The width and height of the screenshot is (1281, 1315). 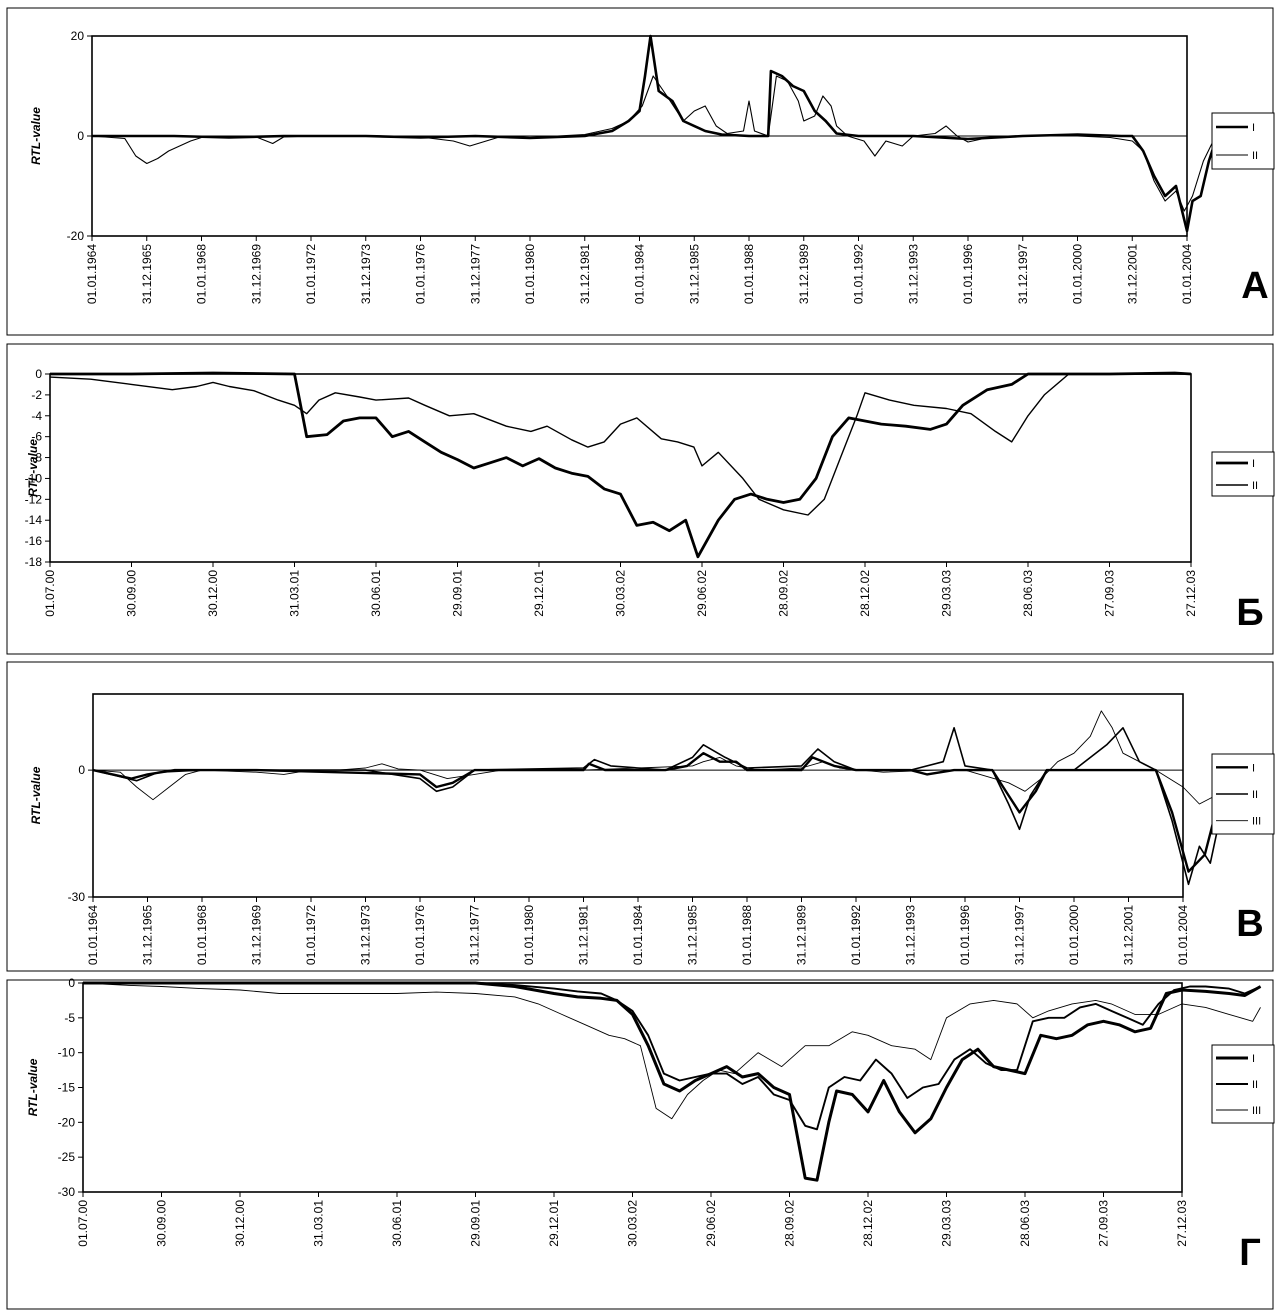 What do you see at coordinates (1129, 935) in the screenshot?
I see `x-tick-label: 31.12.2001` at bounding box center [1129, 935].